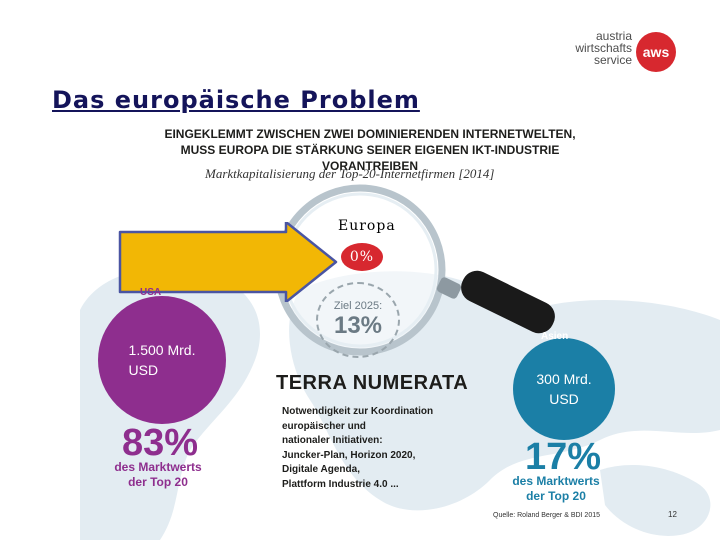 The height and width of the screenshot is (540, 720). I want to click on asia-value-circle: 300 Mrd. USD, so click(564, 389).